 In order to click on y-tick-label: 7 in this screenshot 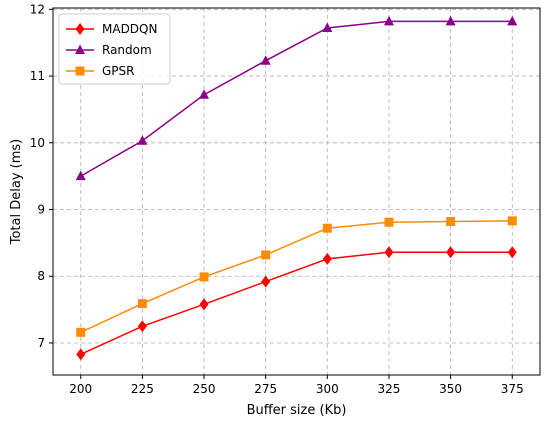, I will do `click(41, 343)`.